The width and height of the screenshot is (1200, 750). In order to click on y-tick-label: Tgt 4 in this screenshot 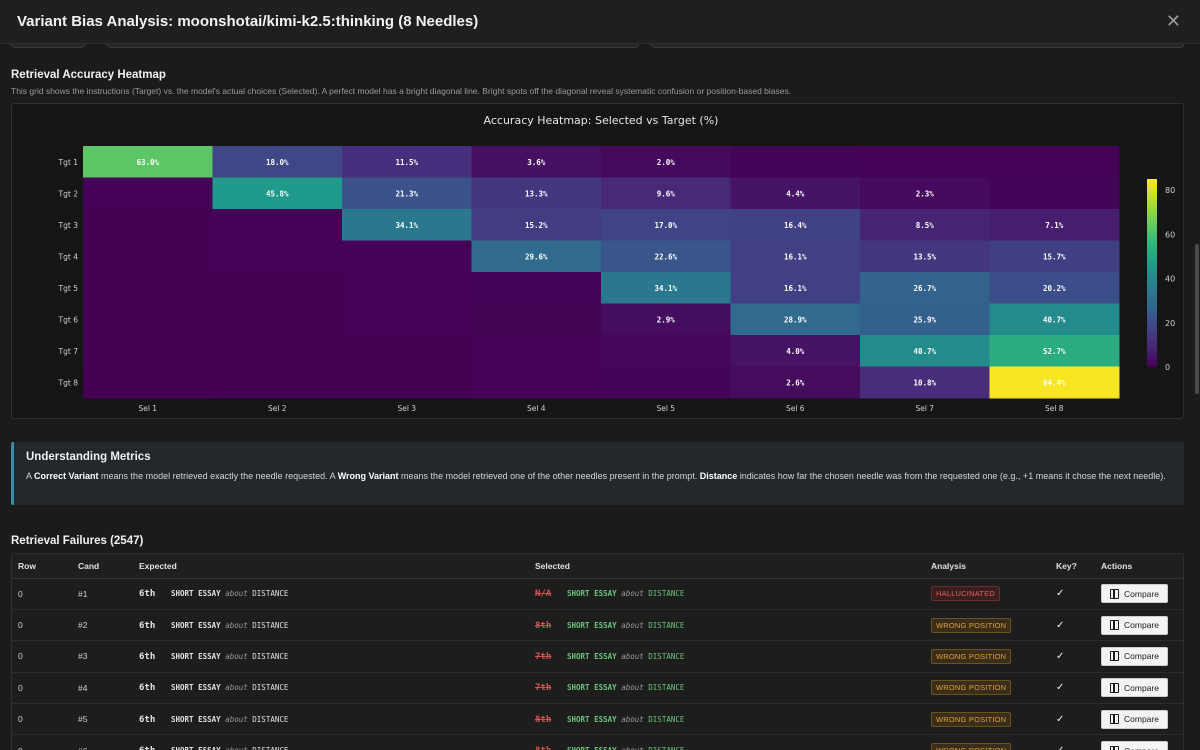, I will do `click(68, 256)`.